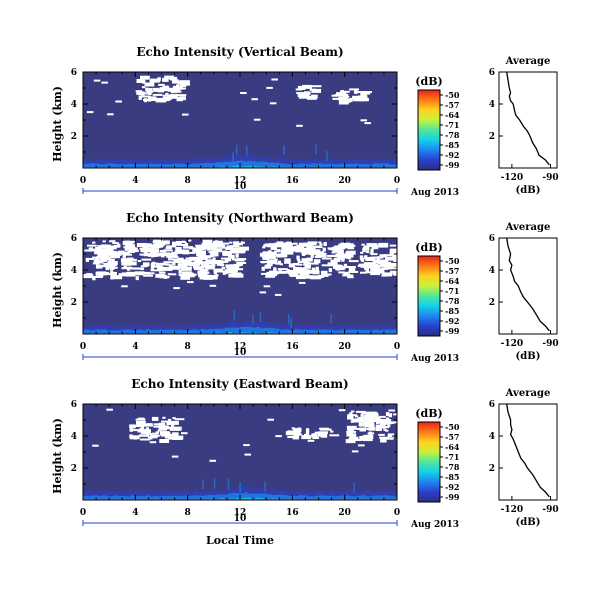 The width and height of the screenshot is (614, 598). What do you see at coordinates (240, 120) in the screenshot?
I see `heatmap-background` at bounding box center [240, 120].